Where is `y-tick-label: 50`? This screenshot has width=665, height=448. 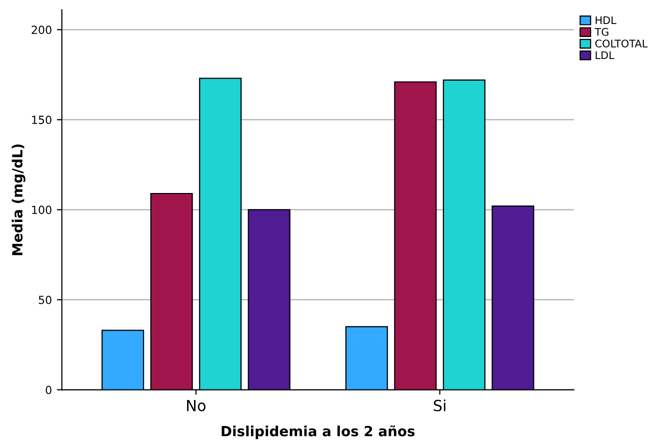
y-tick-label: 50 is located at coordinates (45, 300).